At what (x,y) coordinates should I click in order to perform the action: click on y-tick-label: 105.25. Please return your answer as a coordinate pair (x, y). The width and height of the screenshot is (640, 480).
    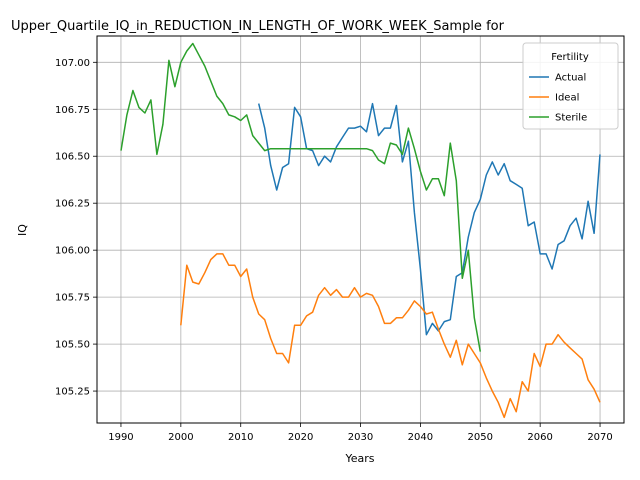
    Looking at the image, I should click on (72, 392).